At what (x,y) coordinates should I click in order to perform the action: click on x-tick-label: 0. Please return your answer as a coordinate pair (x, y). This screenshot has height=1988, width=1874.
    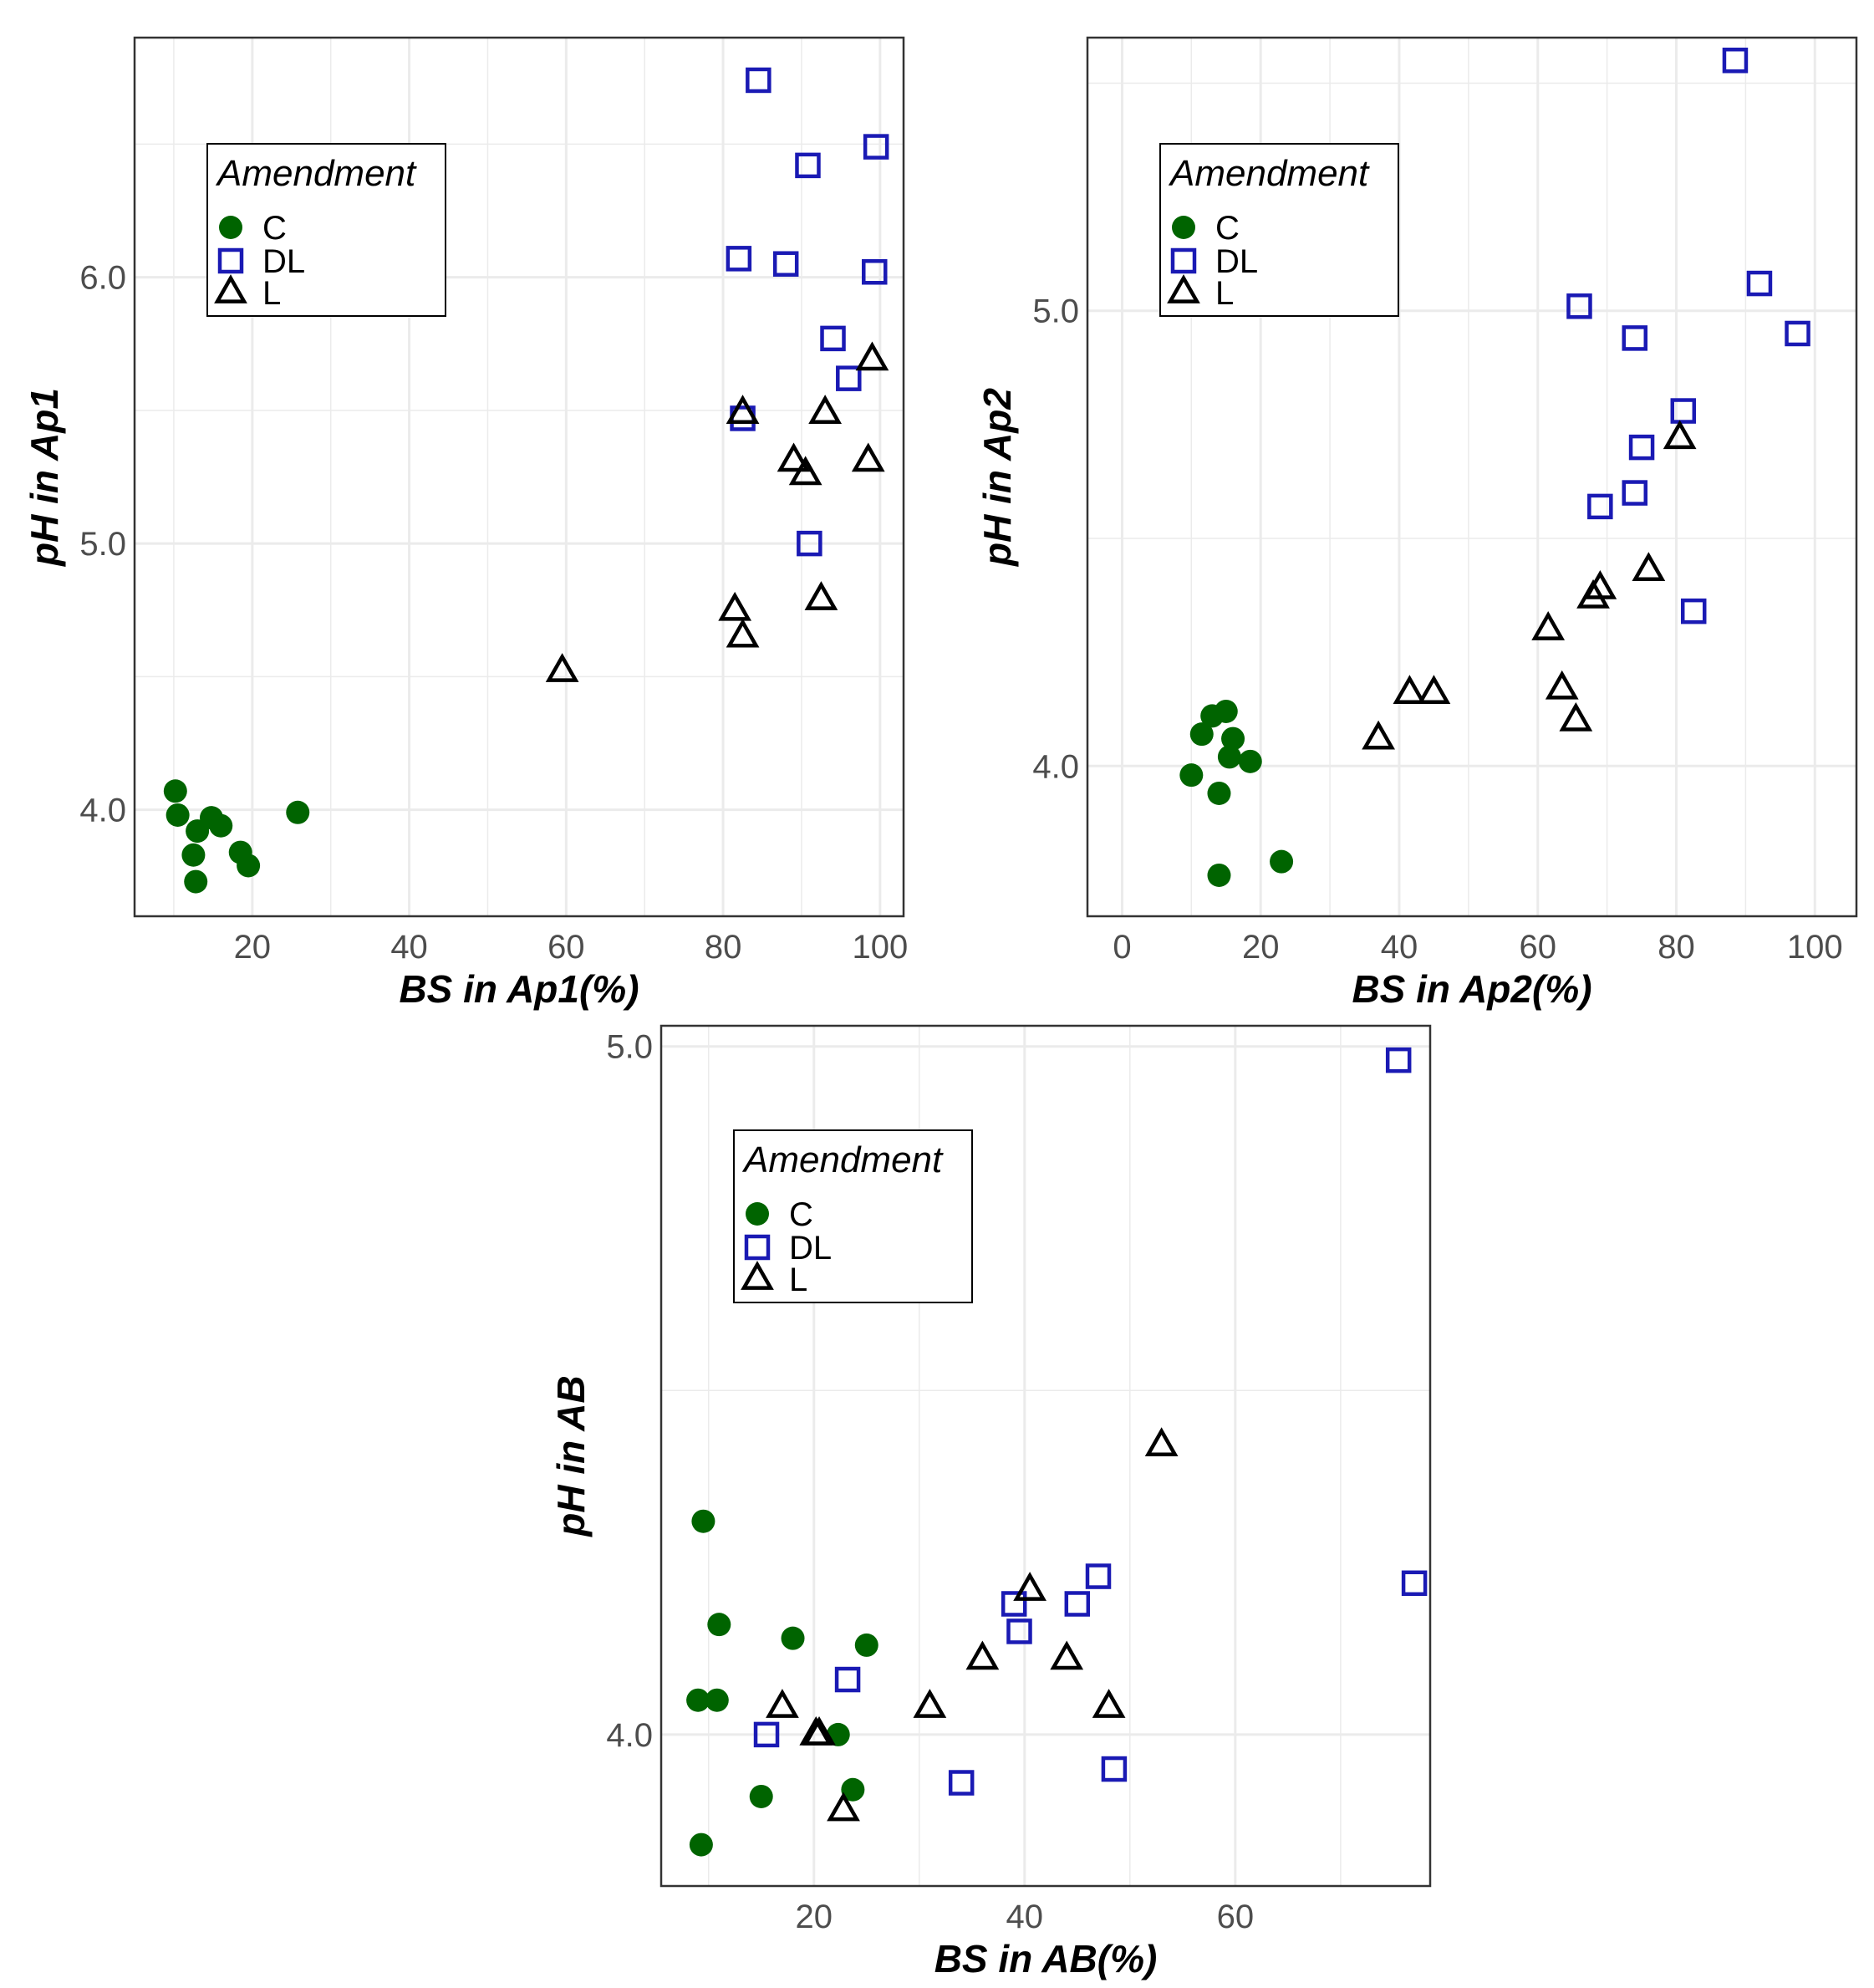
    Looking at the image, I should click on (1122, 947).